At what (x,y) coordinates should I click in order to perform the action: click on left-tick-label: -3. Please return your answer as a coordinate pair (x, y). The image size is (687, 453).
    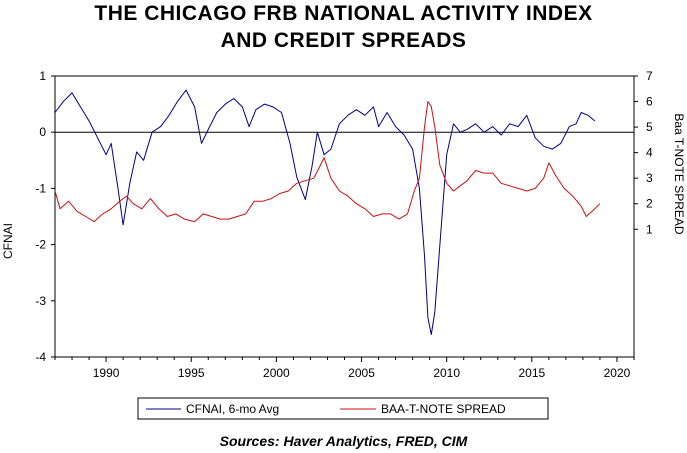
    Looking at the image, I should click on (40, 301).